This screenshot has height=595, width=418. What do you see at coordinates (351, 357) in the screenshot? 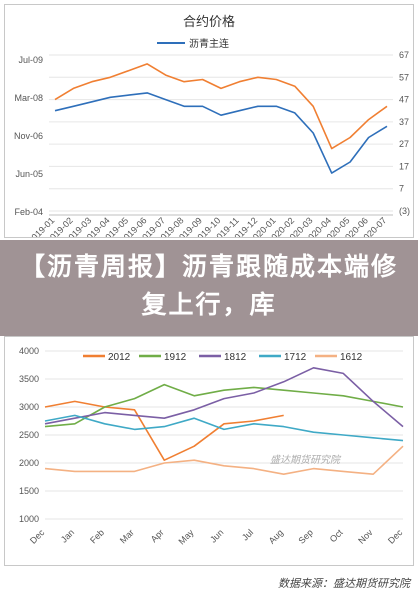
I see `legend-label-1612: 1612` at bounding box center [351, 357].